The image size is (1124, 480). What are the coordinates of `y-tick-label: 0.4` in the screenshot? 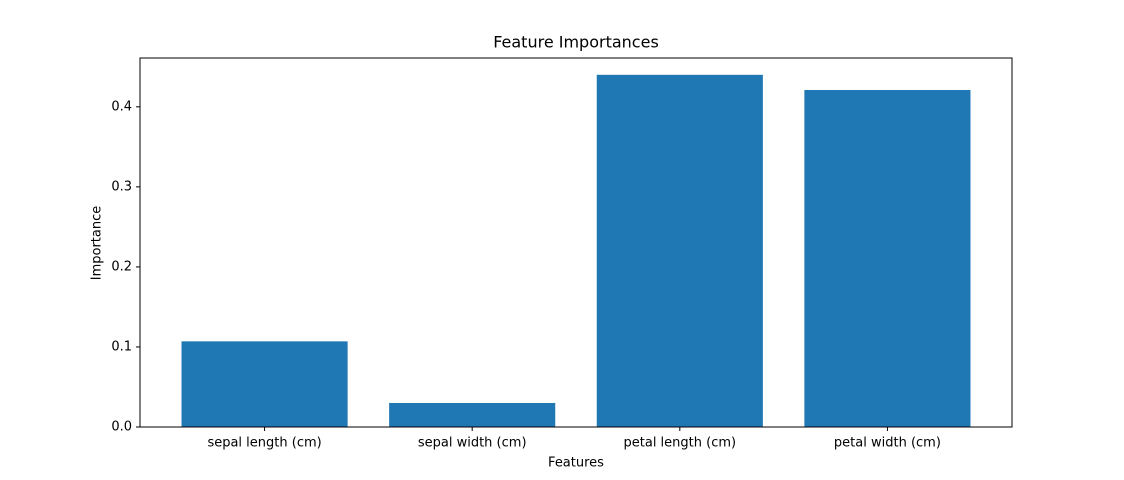 It's located at (121, 106).